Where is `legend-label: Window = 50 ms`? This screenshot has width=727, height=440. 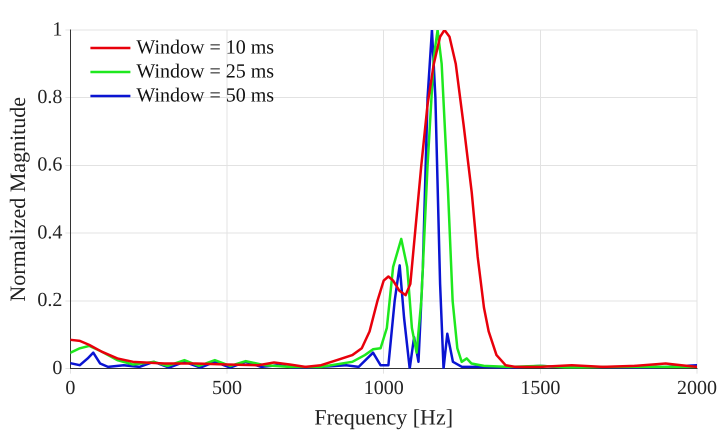
legend-label: Window = 50 ms is located at coordinates (205, 95).